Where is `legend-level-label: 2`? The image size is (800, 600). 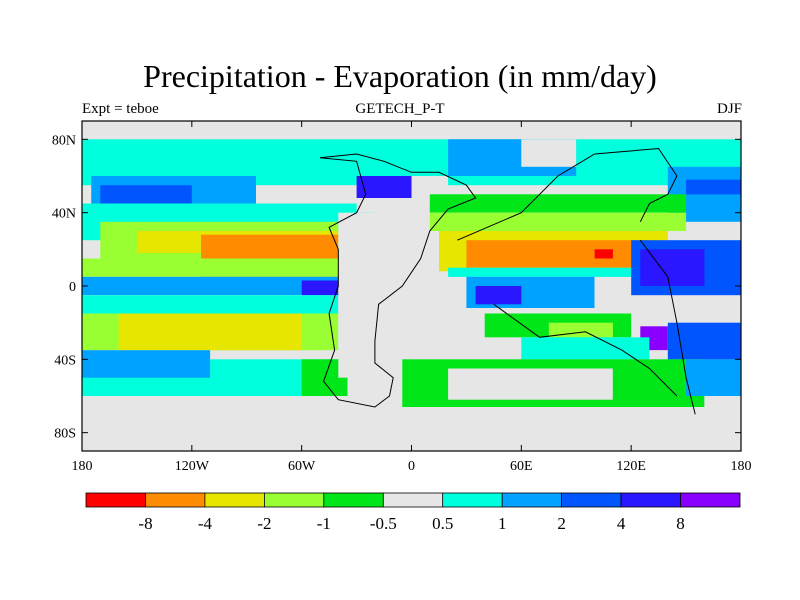 legend-level-label: 2 is located at coordinates (561, 523).